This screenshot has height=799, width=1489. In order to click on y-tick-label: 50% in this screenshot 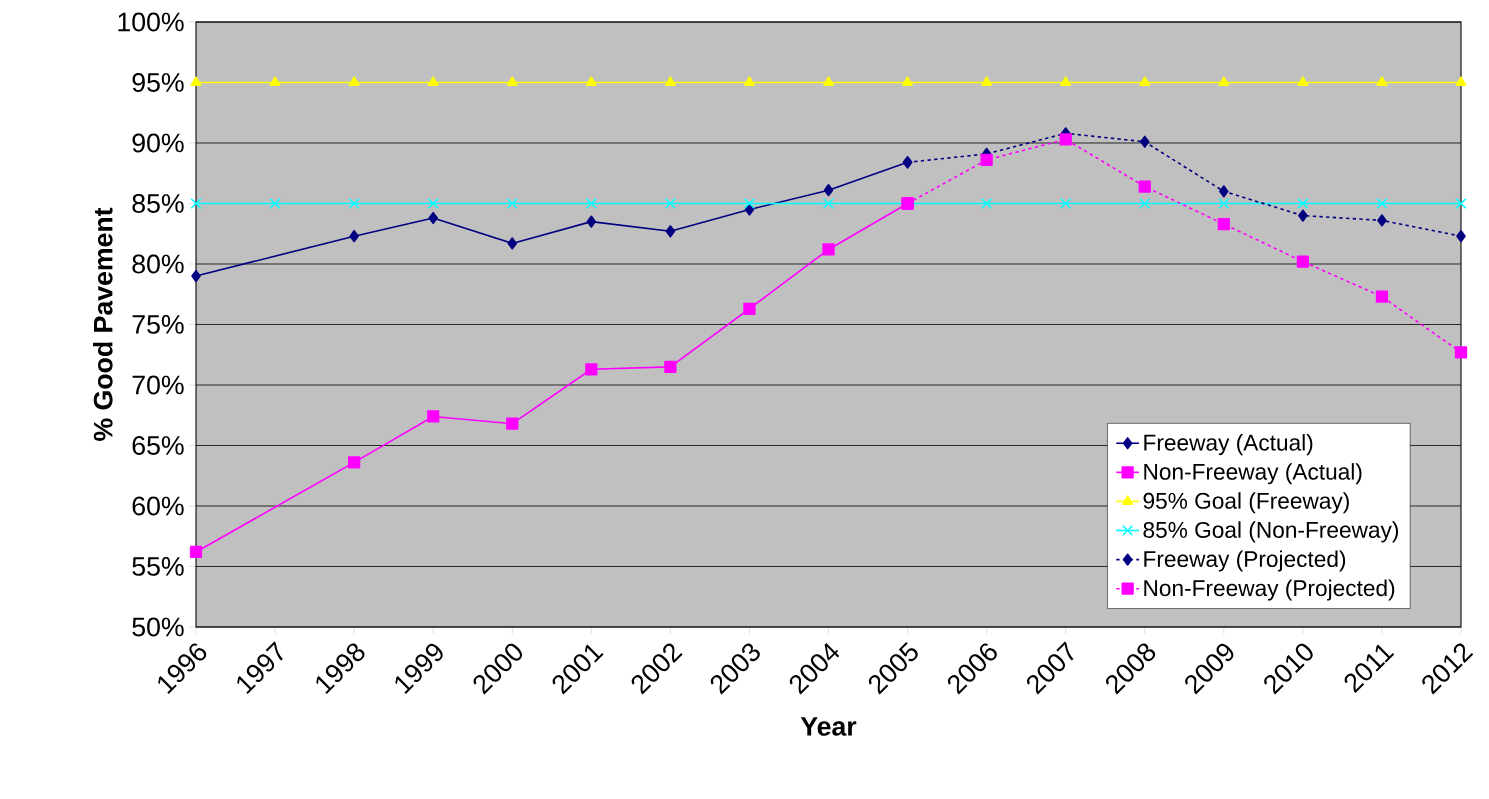, I will do `click(158, 627)`.